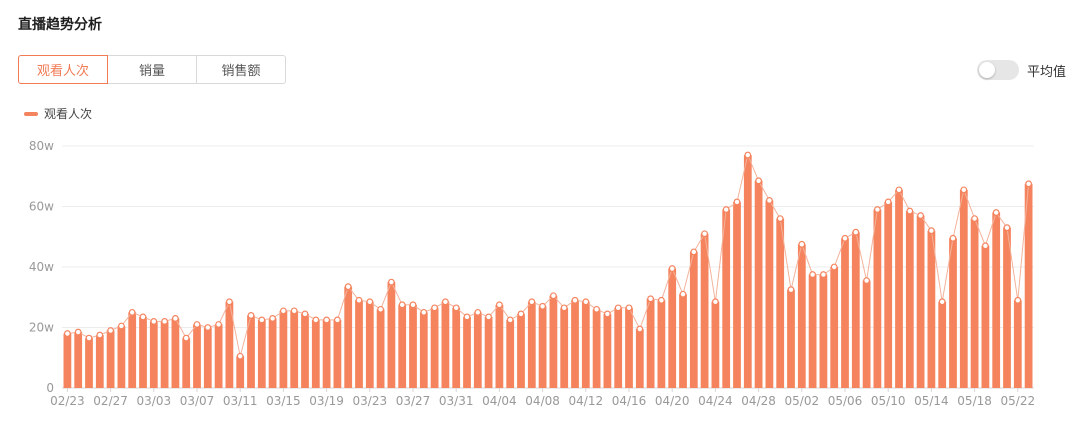  What do you see at coordinates (67, 401) in the screenshot?
I see `x-tick-label: 02/23` at bounding box center [67, 401].